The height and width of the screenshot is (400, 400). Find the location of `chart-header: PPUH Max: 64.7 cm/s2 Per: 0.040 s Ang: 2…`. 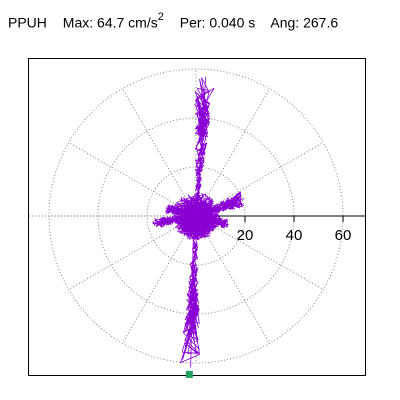

chart-header: PPUH Max: 64.7 cm/s2 Per: 0.040 s Ang: 2… is located at coordinates (173, 21).